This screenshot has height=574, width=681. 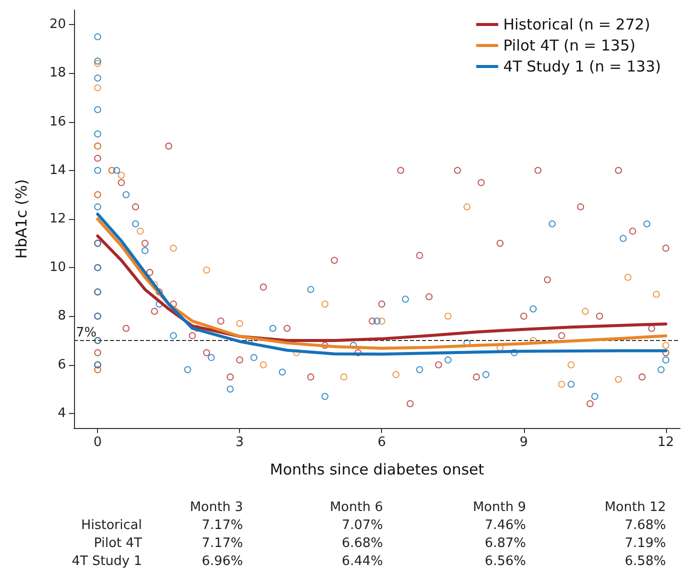 What do you see at coordinates (62, 413) in the screenshot?
I see `y-tick-label: 4` at bounding box center [62, 413].